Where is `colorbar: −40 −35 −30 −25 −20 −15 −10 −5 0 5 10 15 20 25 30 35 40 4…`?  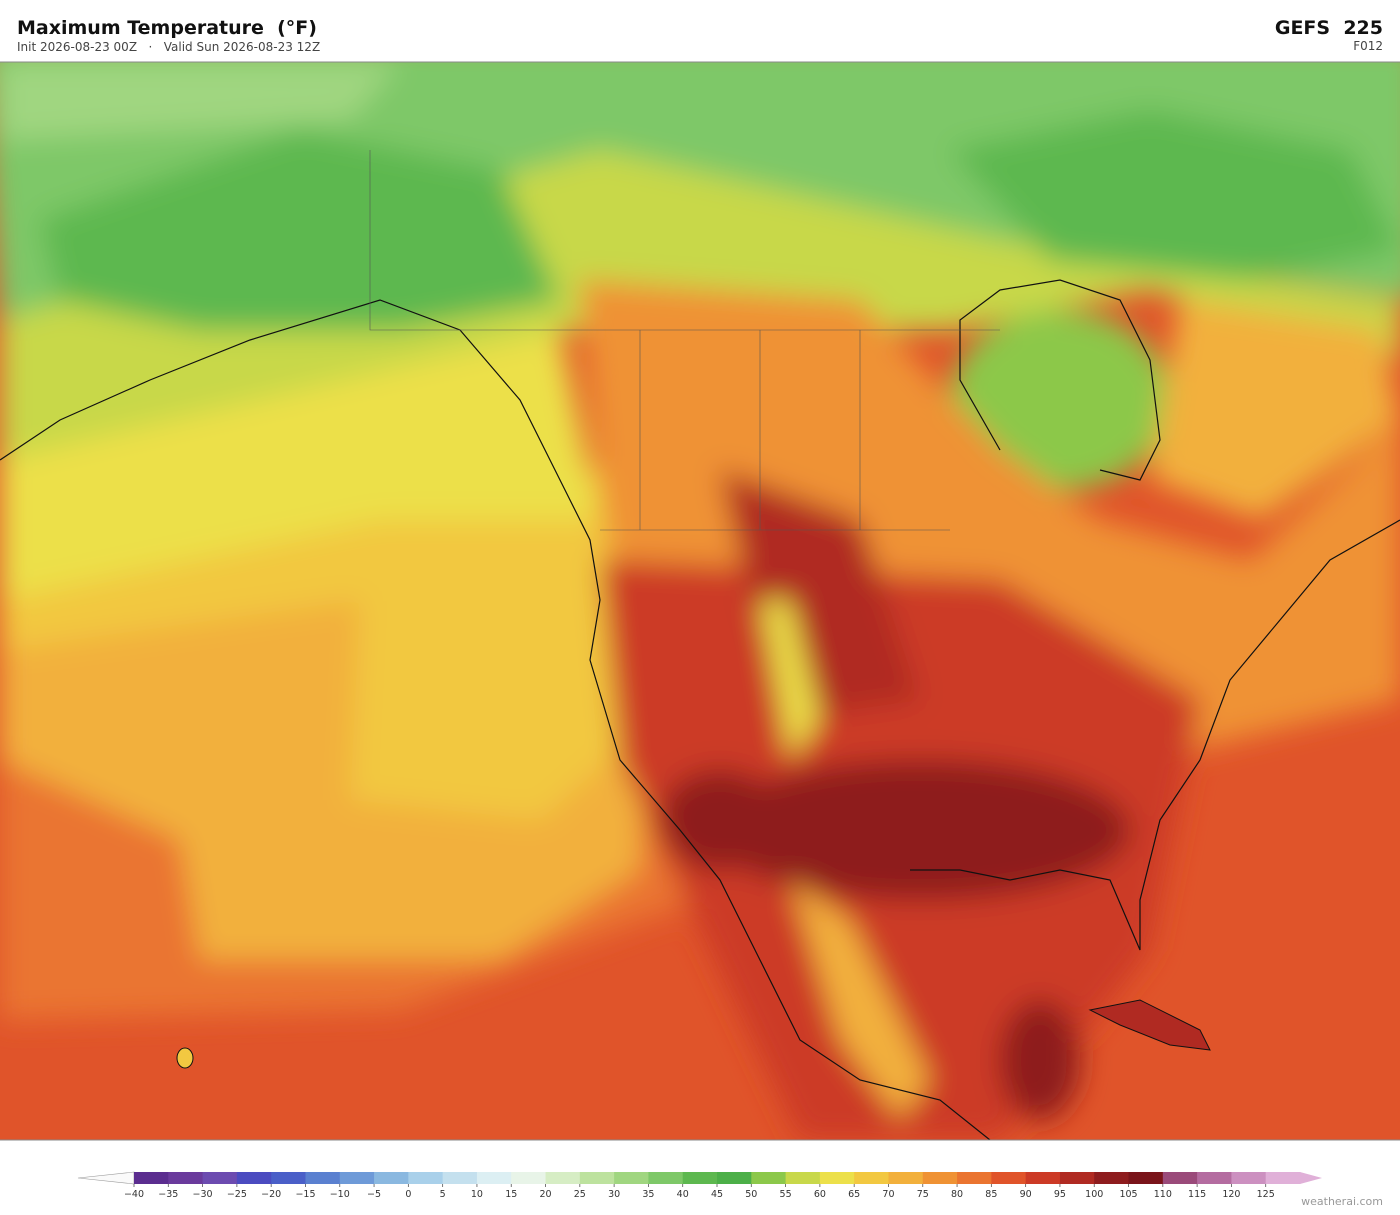
colorbar: −40 −35 −30 −25 −20 −15 −10 −5 0 5 10 15 20 25 30 35 40 4… is located at coordinates (699, 1185).